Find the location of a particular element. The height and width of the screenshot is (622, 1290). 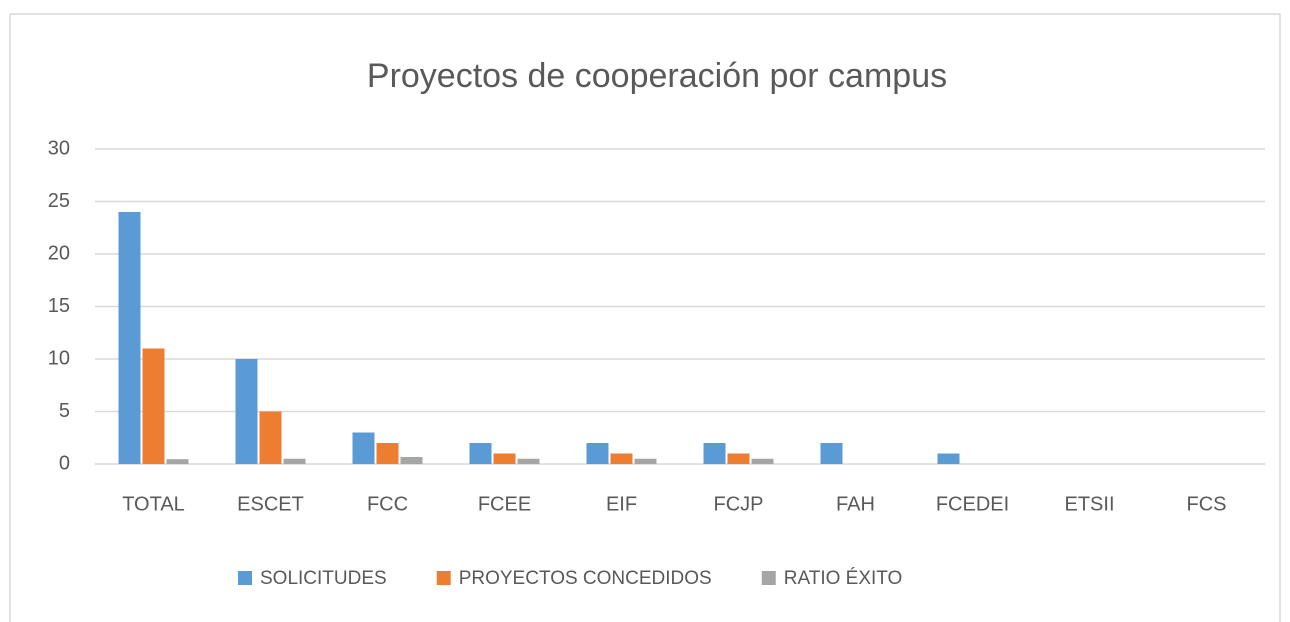

y-tick-label: 10 is located at coordinates (59, 358).